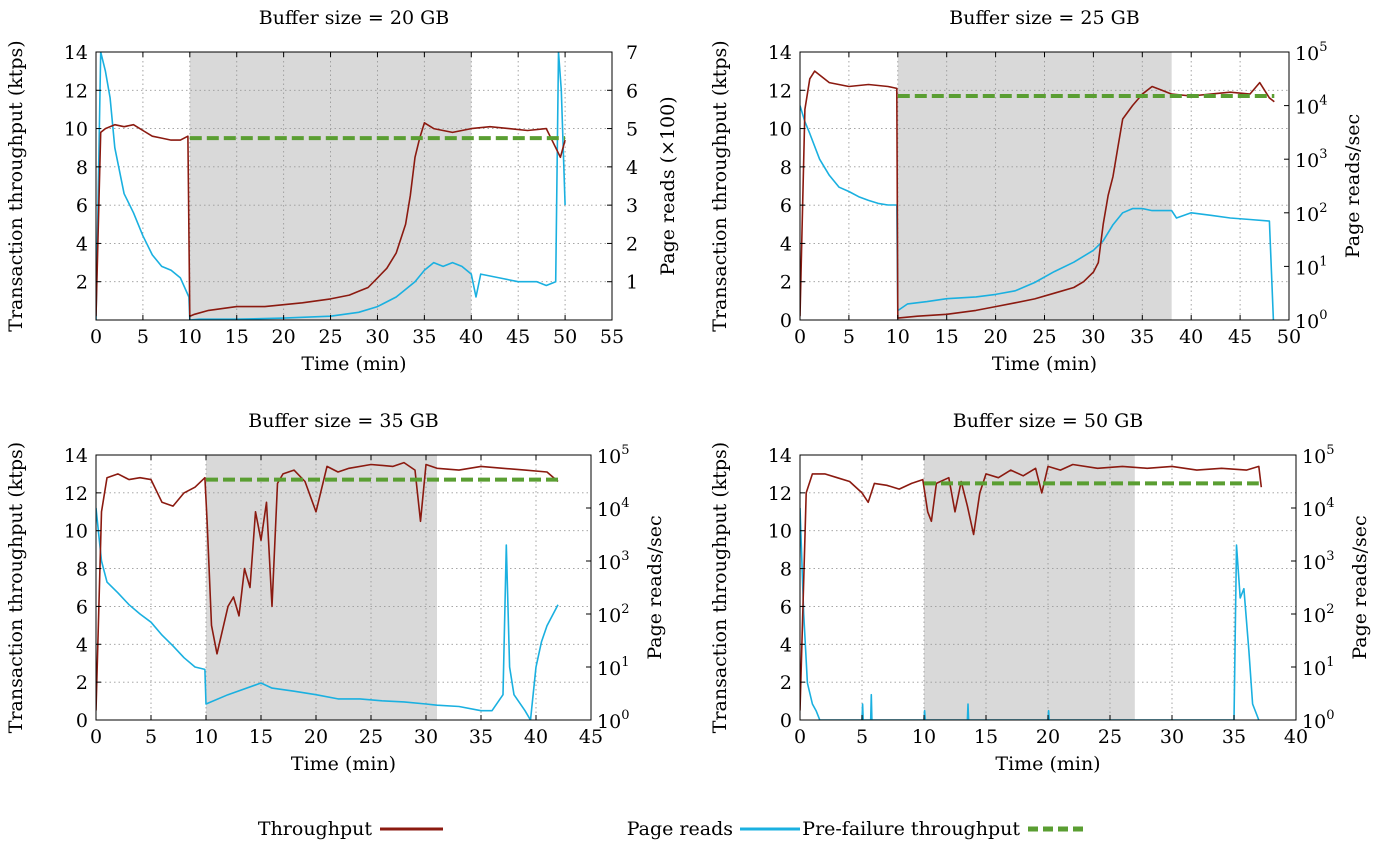  I want to click on y2-axis-label: Page reads (×100), so click(668, 185).